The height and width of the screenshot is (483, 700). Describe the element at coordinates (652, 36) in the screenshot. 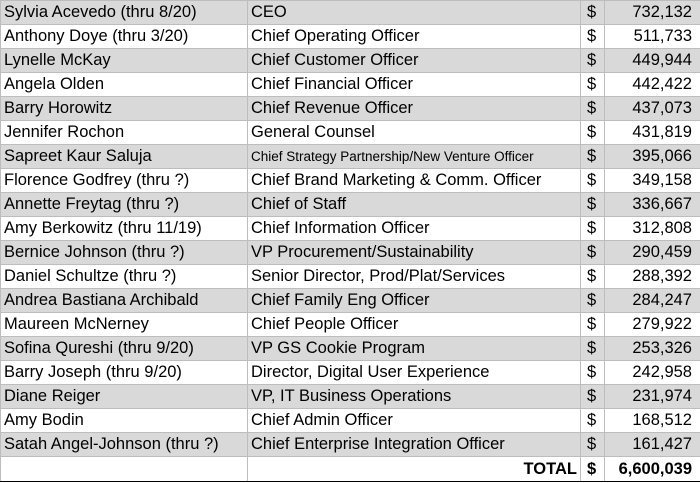

I see `amount-cell: 511,733` at that location.